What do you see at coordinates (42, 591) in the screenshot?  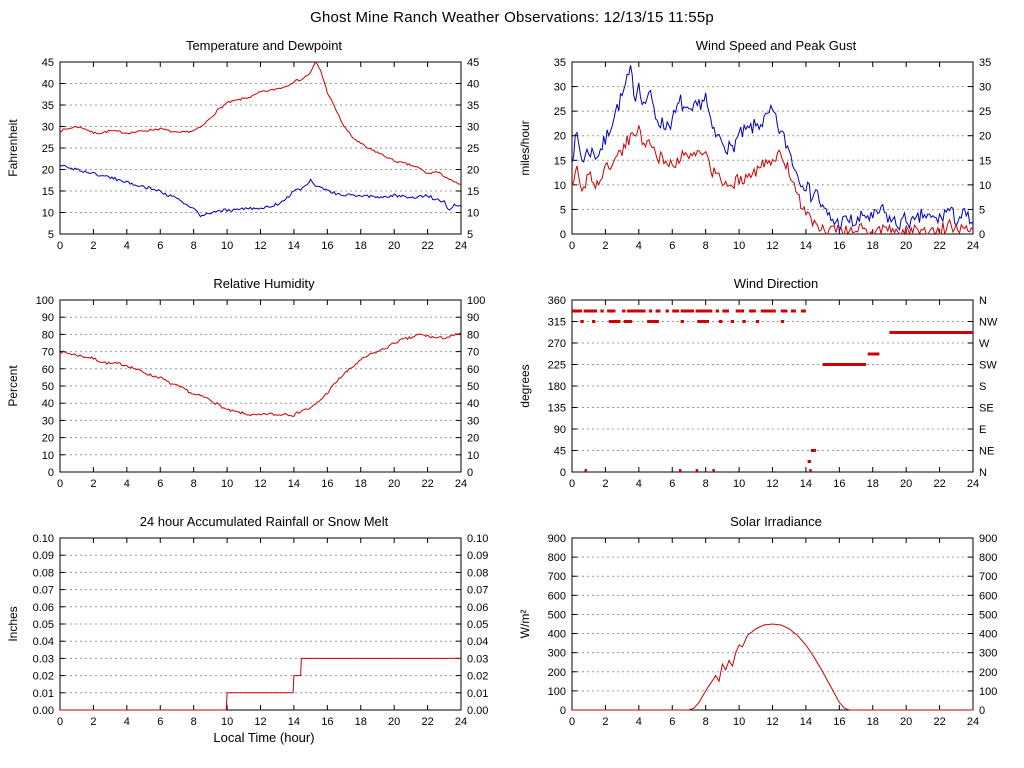 I see `svg-text: 0.07` at bounding box center [42, 591].